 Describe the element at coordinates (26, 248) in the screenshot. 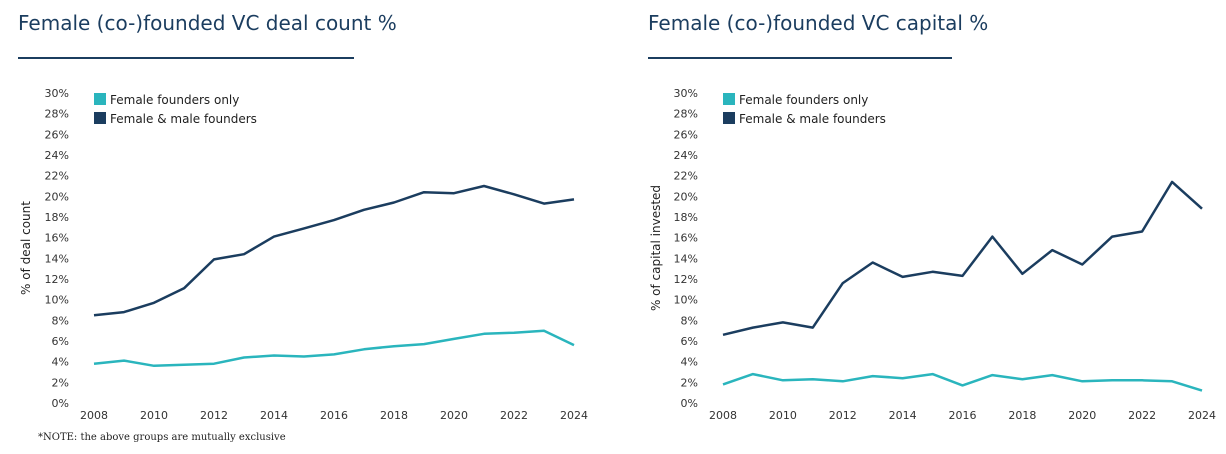

I see `y-axis-label: % of deal count` at that location.